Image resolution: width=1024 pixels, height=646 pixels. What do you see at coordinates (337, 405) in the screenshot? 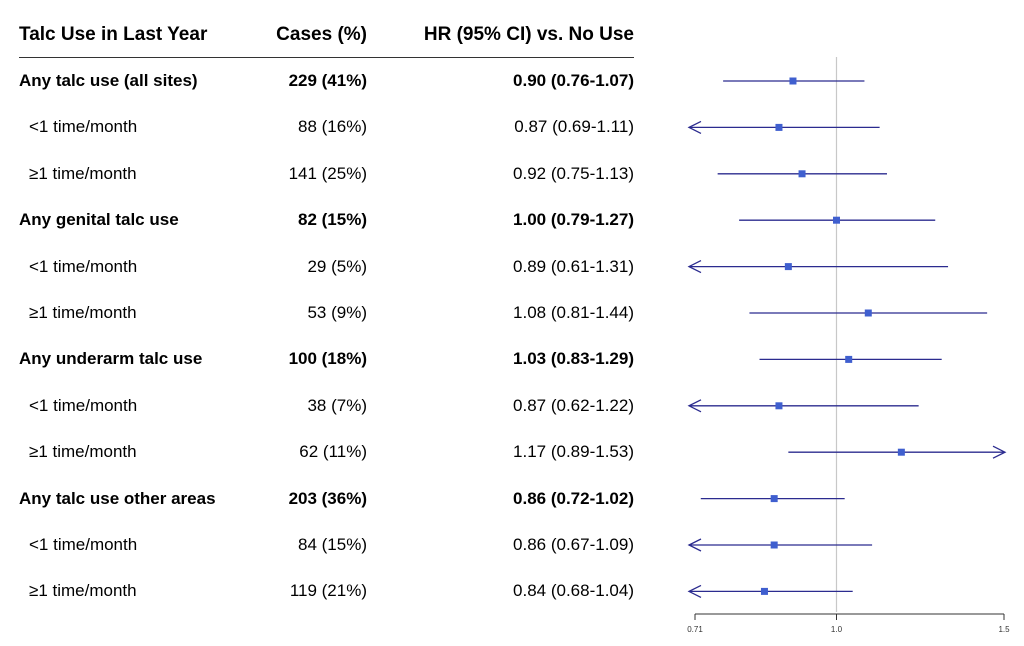
I see `row-cases: 38 (7%)` at bounding box center [337, 405].